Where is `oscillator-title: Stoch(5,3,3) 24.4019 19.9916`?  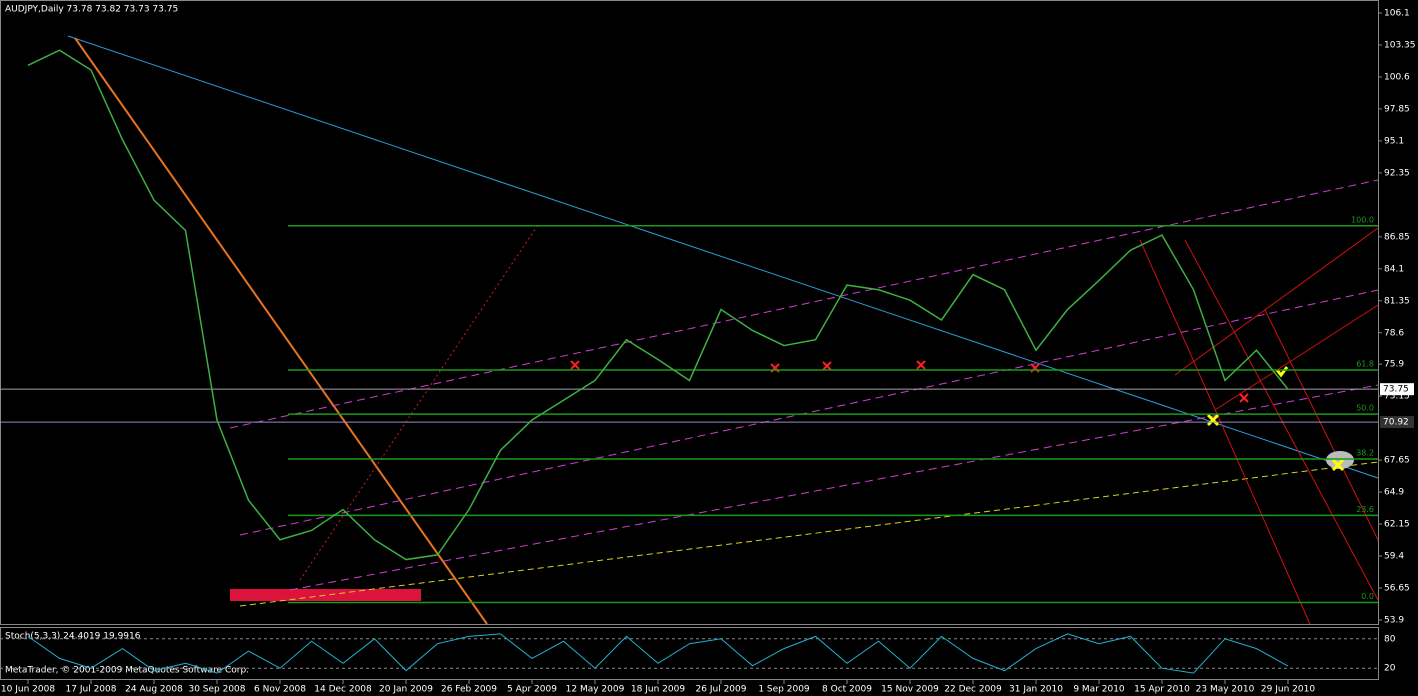 oscillator-title: Stoch(5,3,3) 24.4019 19.9916 is located at coordinates (73, 637).